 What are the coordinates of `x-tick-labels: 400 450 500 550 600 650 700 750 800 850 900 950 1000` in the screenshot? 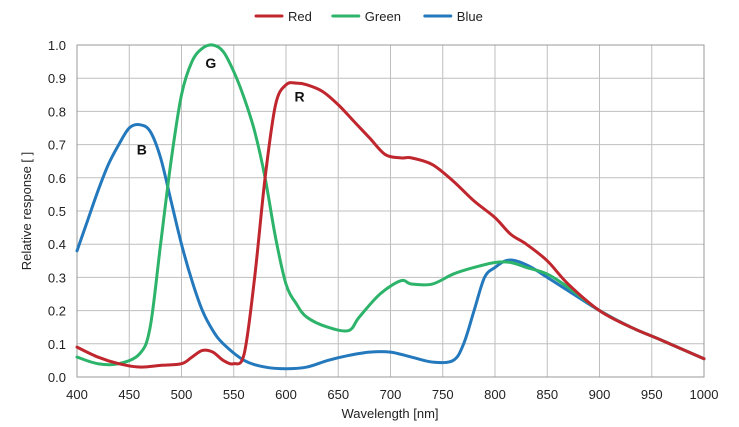 It's located at (392, 394).